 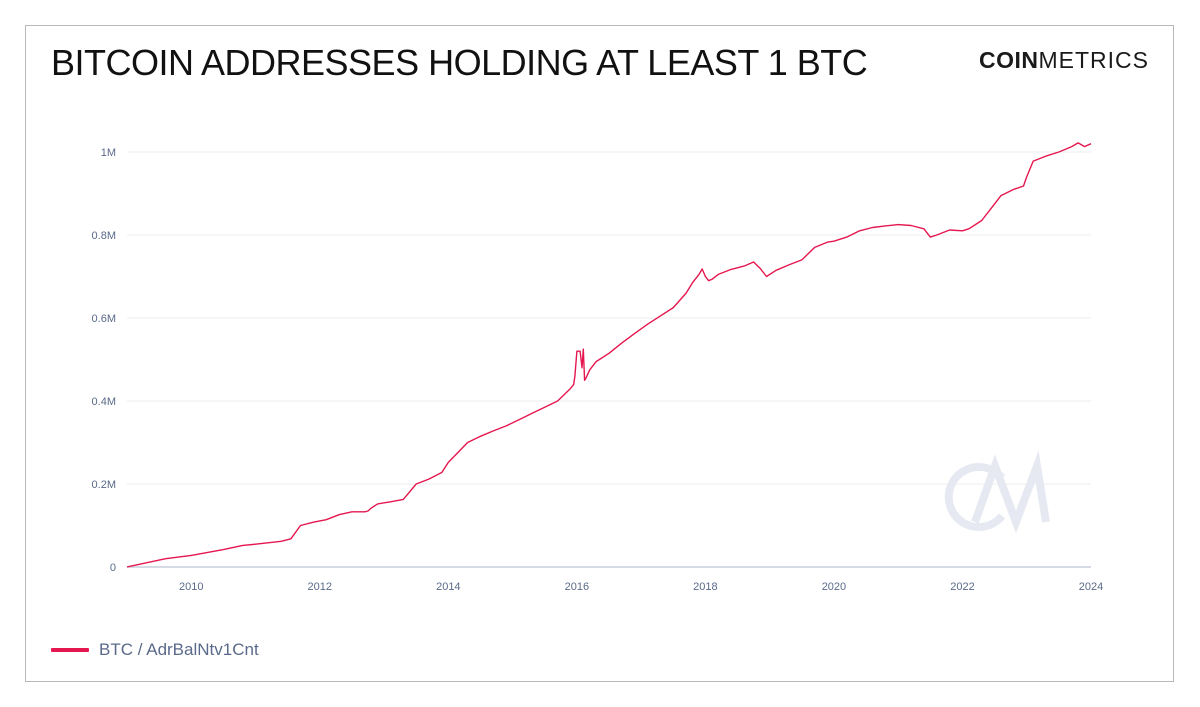 What do you see at coordinates (997, 492) in the screenshot?
I see `cm-watermark-icon` at bounding box center [997, 492].